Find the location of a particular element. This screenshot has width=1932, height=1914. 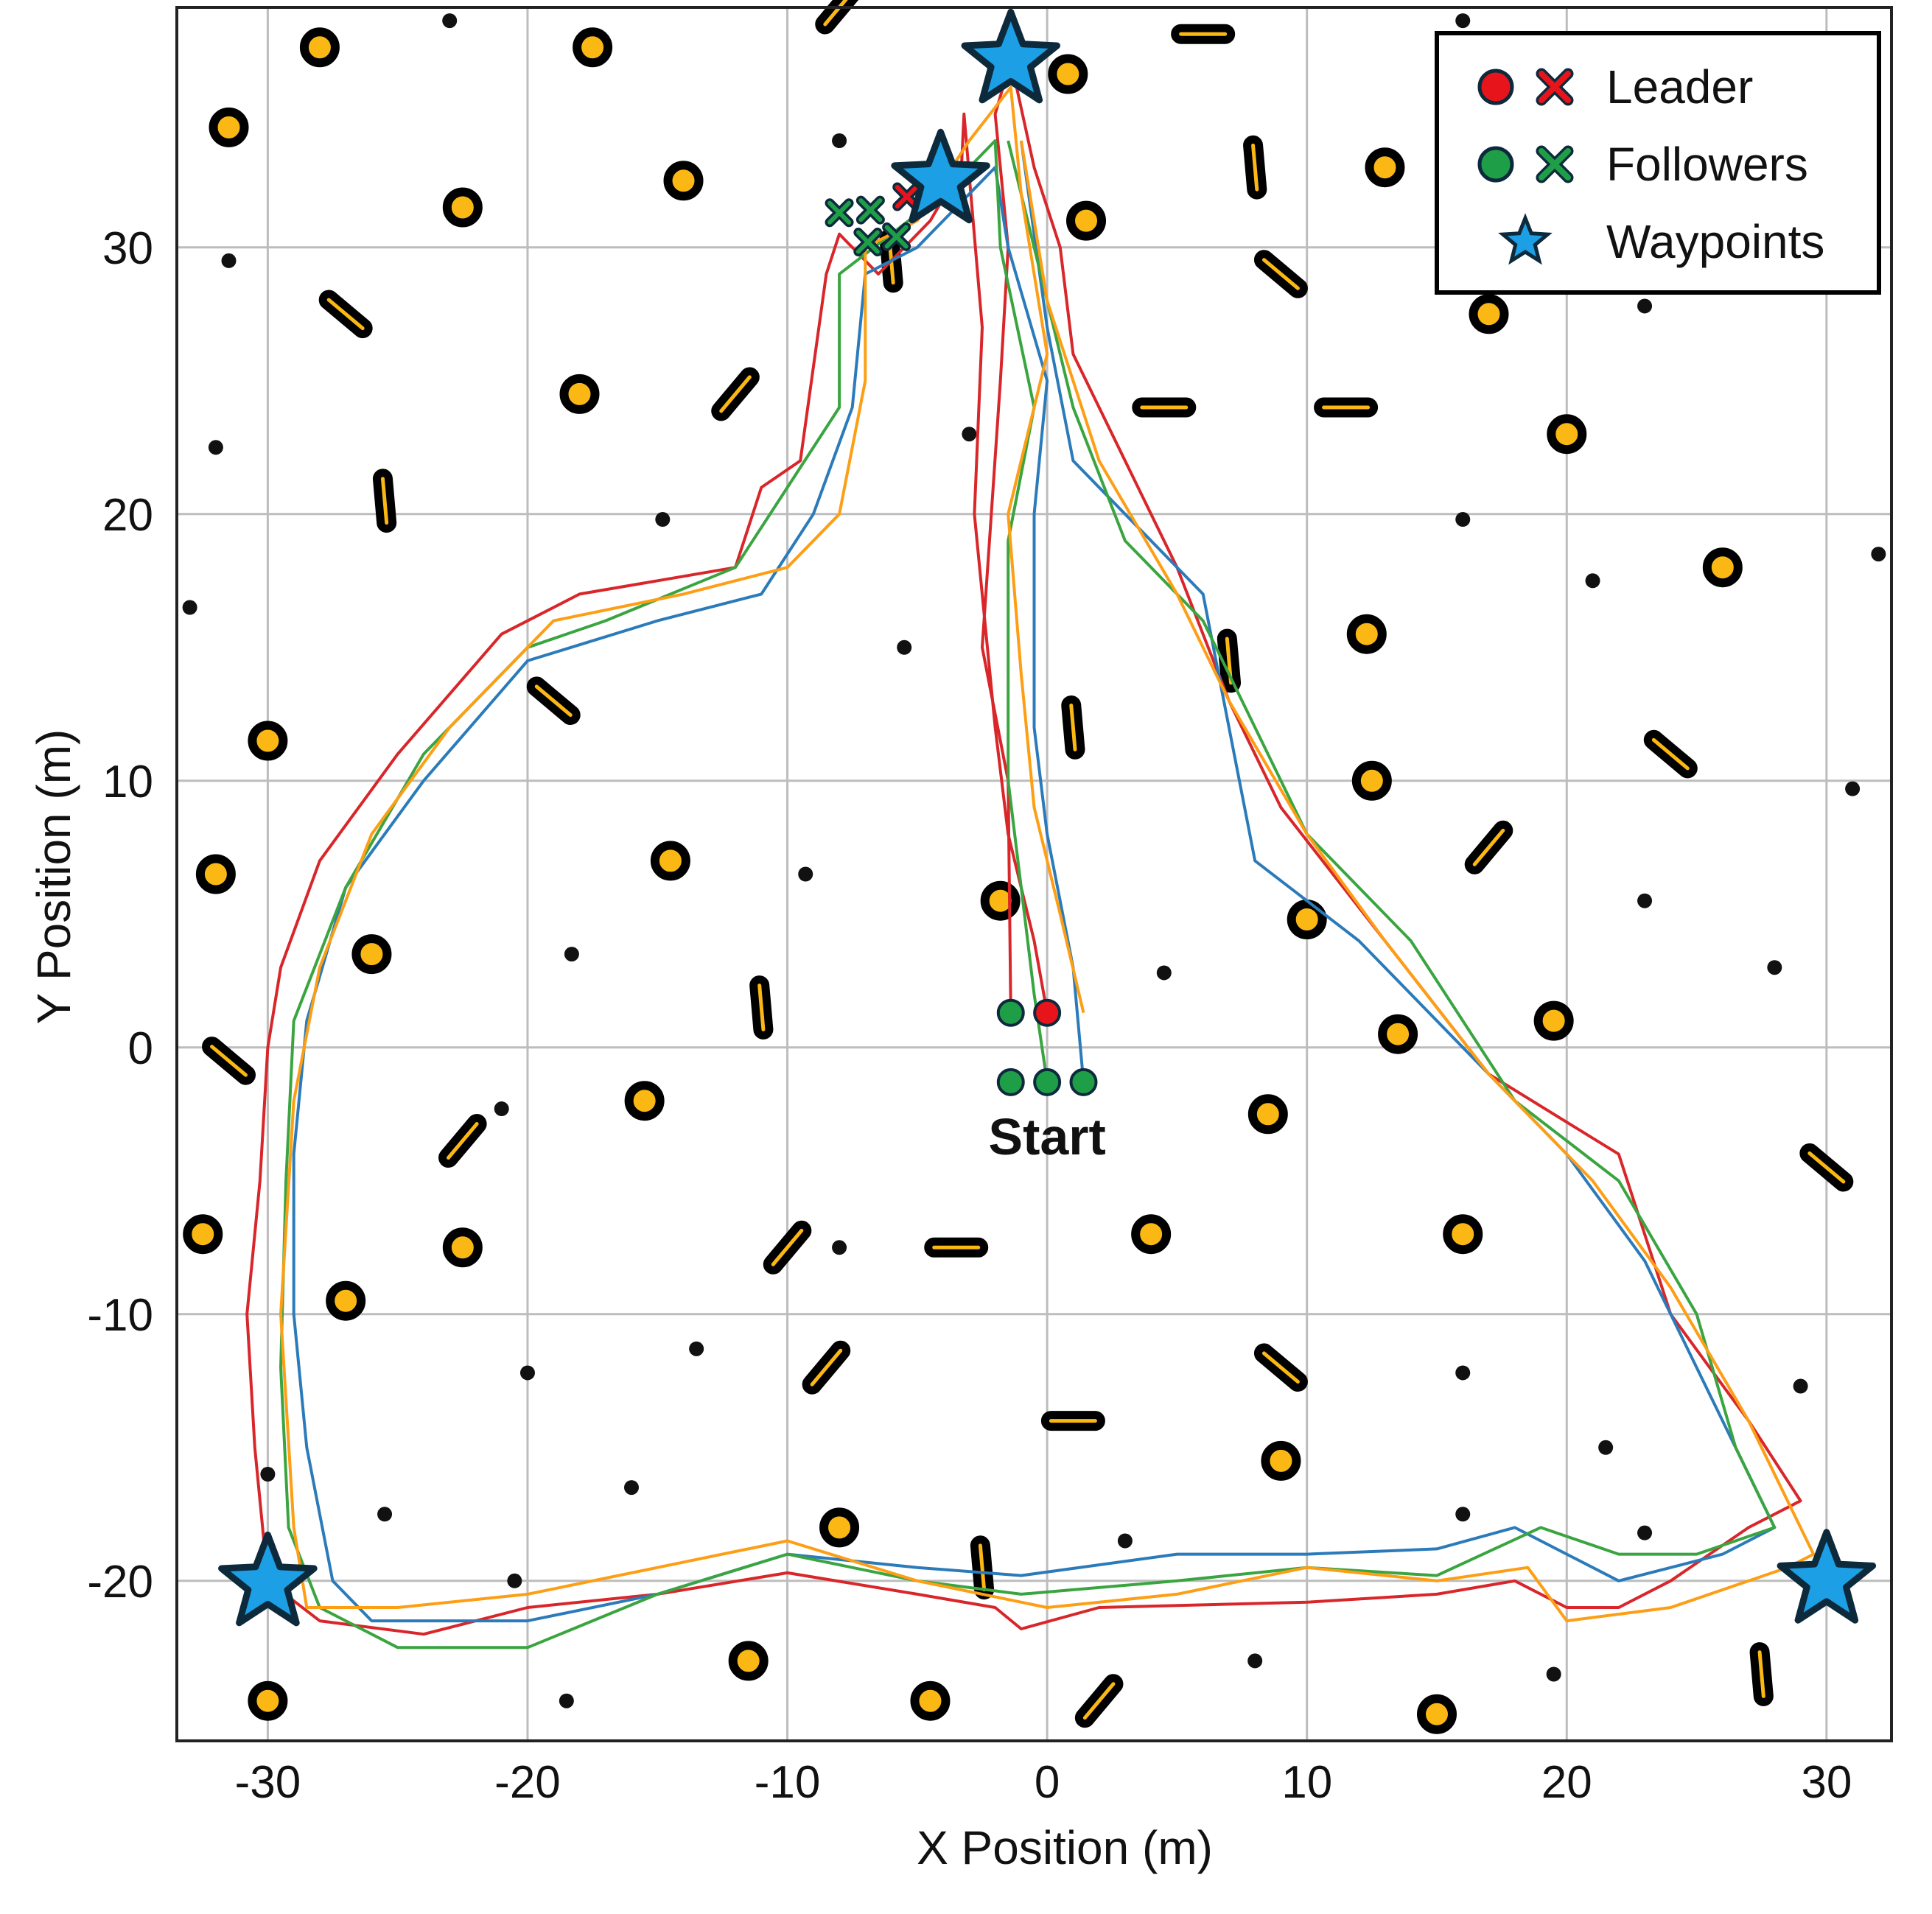

y-tick-label: 0 is located at coordinates (140, 1049).